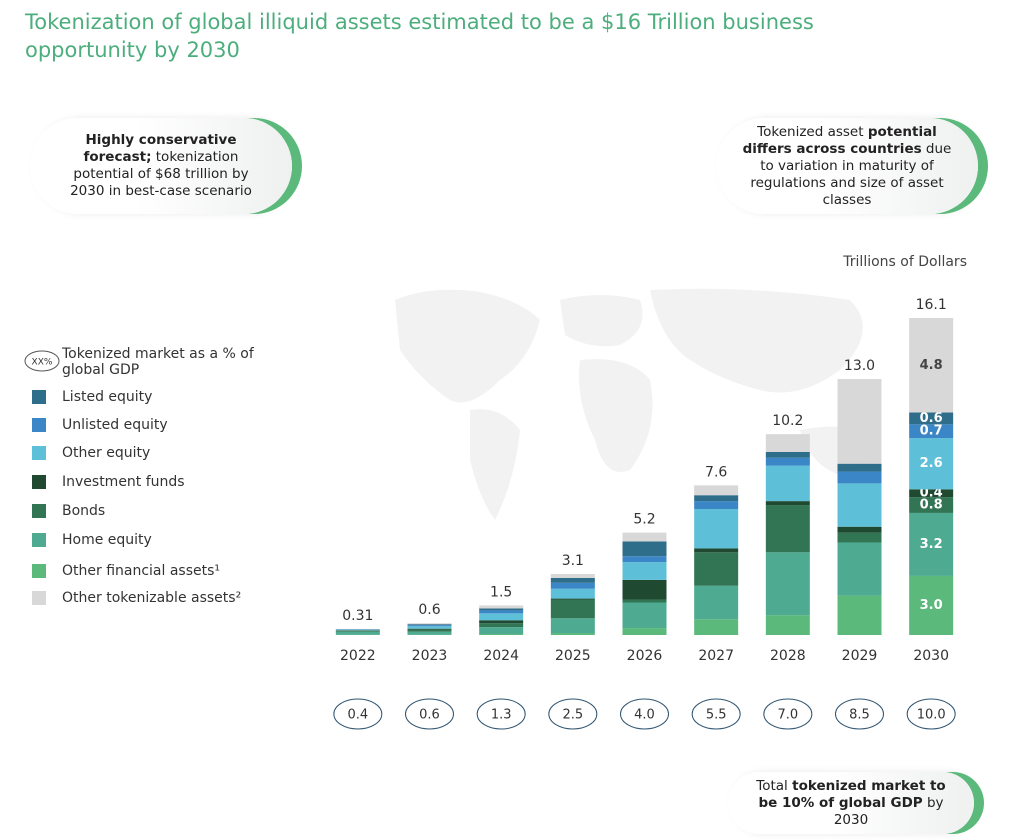 Image resolution: width=1024 pixels, height=840 pixels. I want to click on segment-label: 0.6, so click(931, 418).